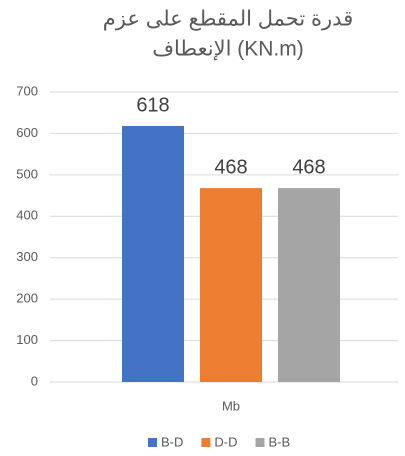 This screenshot has height=456, width=405. What do you see at coordinates (280, 441) in the screenshot?
I see `legend-label: B-B` at bounding box center [280, 441].